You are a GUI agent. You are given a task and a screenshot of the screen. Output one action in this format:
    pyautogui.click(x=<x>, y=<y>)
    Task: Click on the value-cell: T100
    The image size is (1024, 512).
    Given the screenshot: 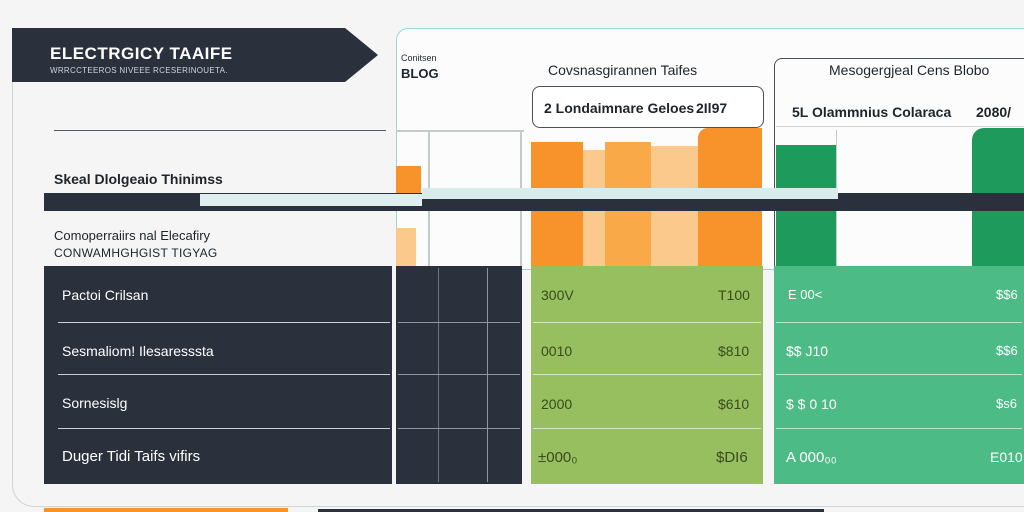 What is the action you would take?
    pyautogui.click(x=734, y=295)
    